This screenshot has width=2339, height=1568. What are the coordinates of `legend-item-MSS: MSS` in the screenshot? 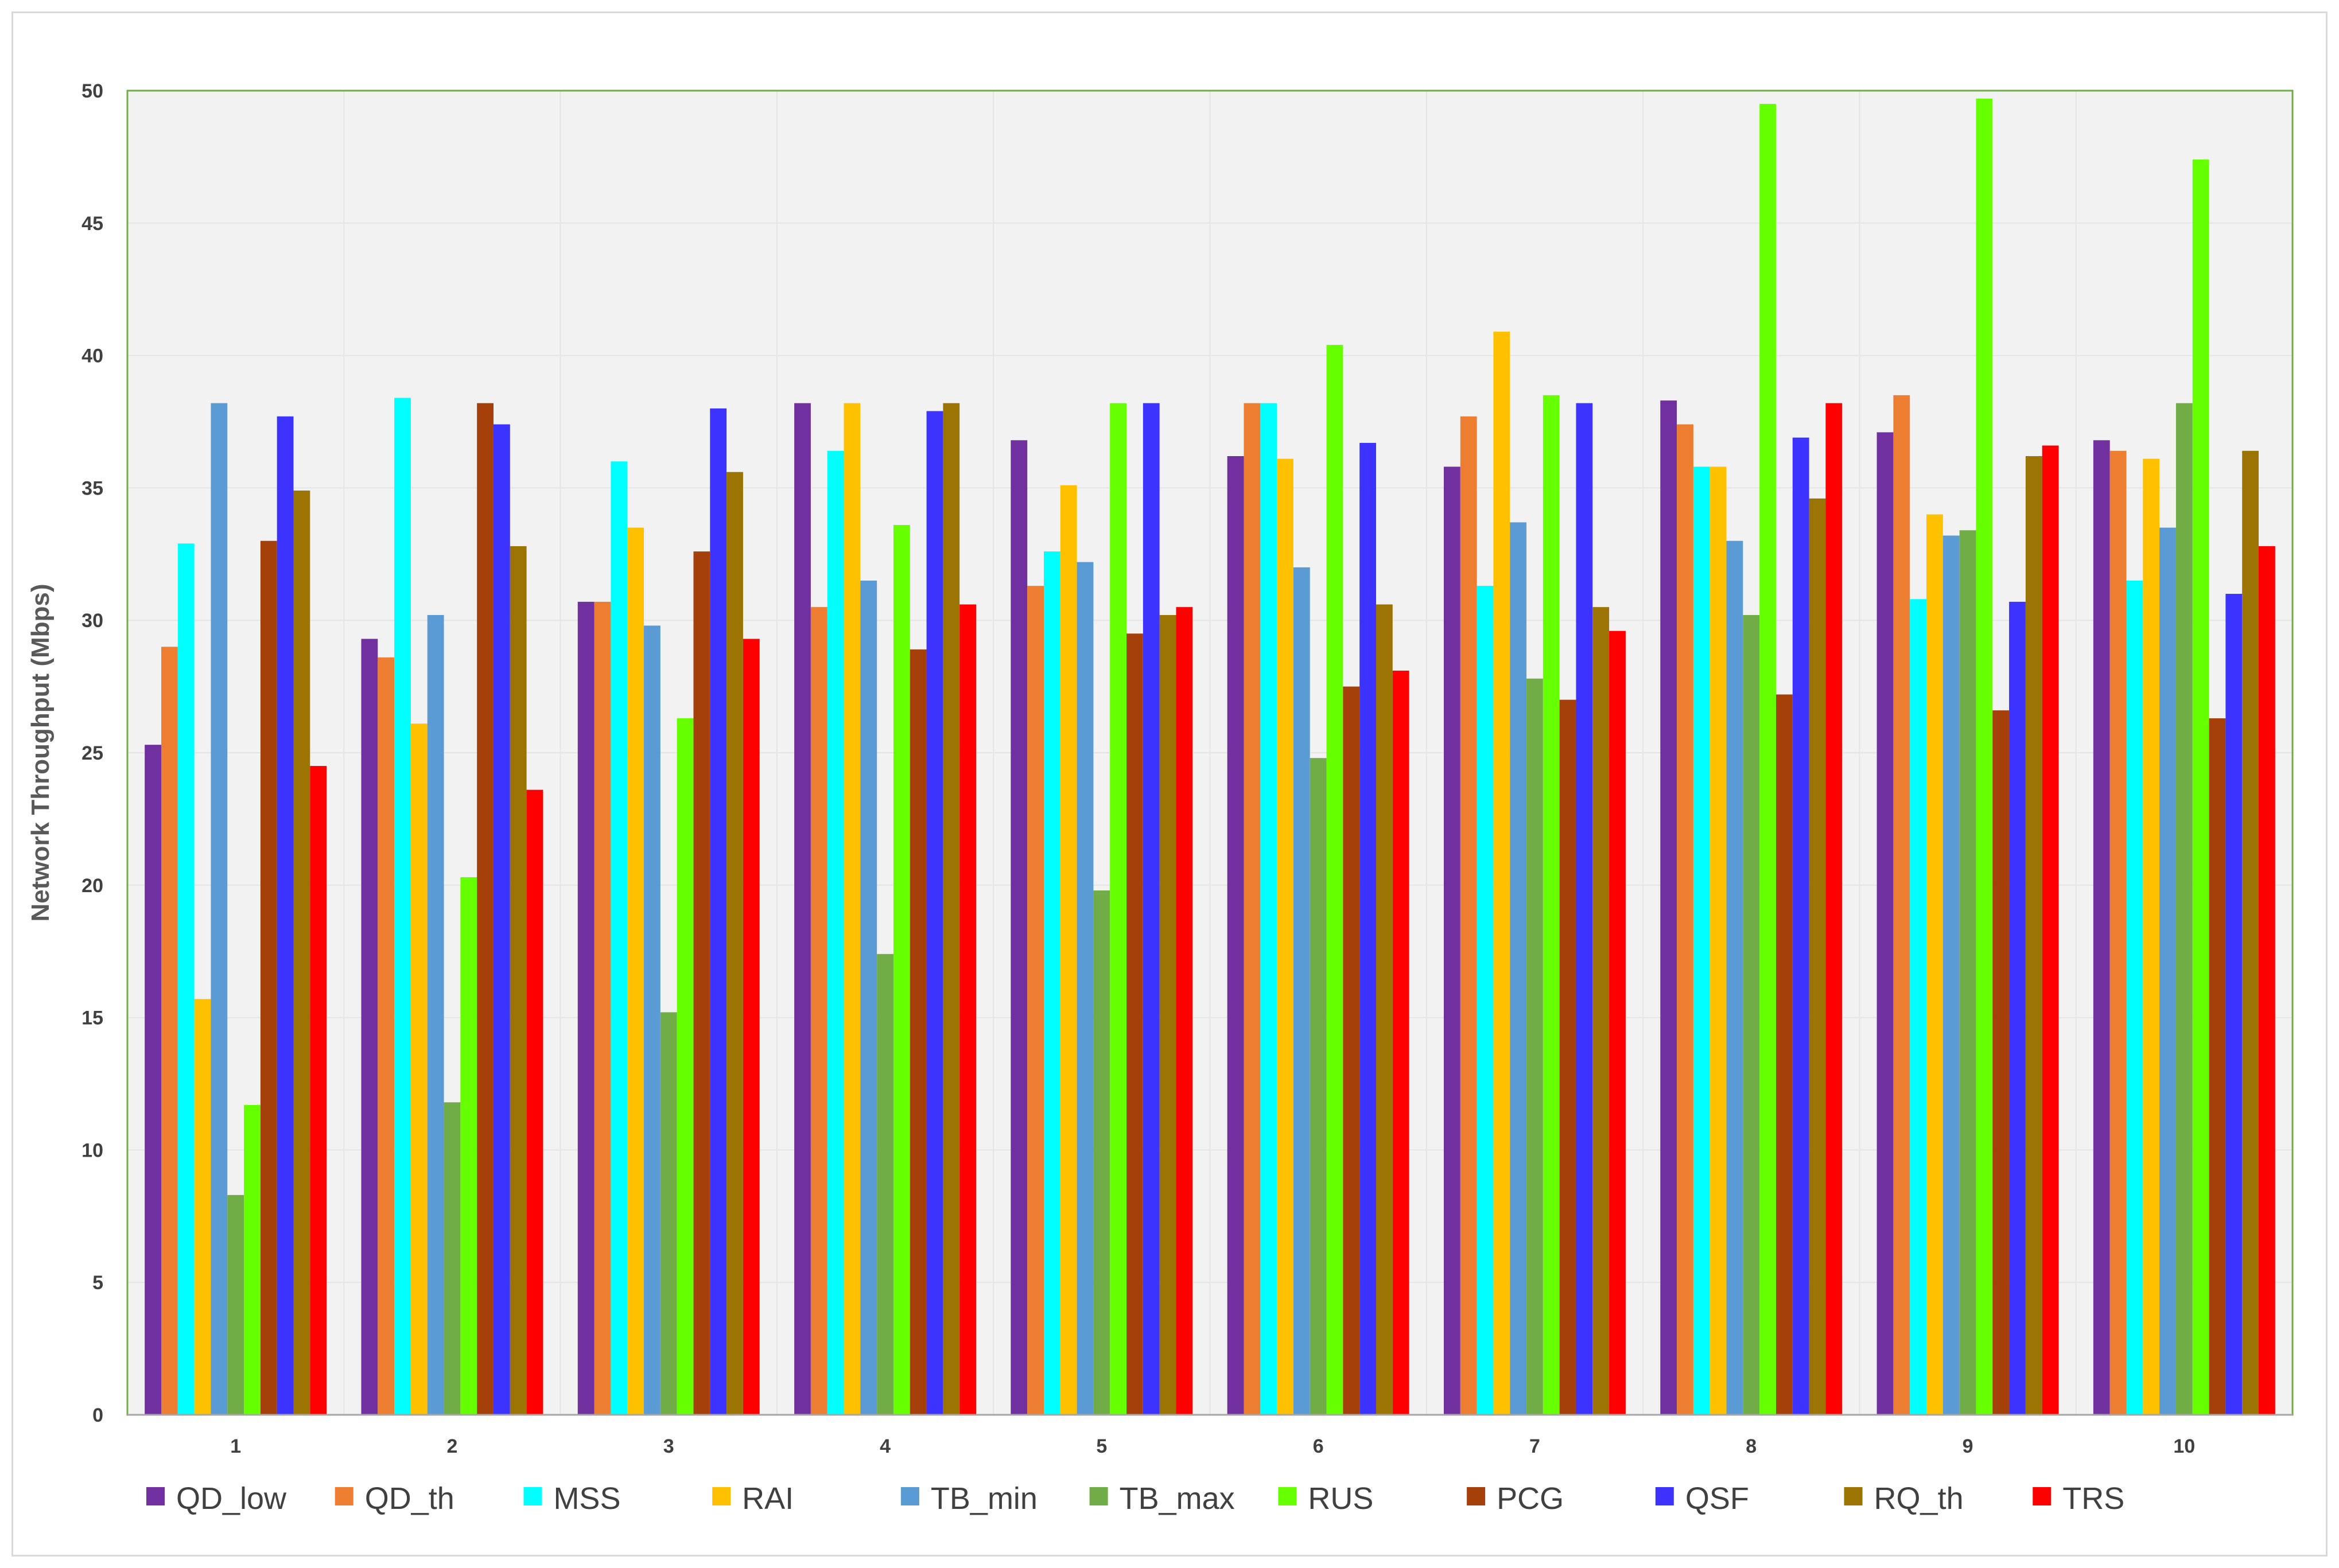 It's located at (571, 1498).